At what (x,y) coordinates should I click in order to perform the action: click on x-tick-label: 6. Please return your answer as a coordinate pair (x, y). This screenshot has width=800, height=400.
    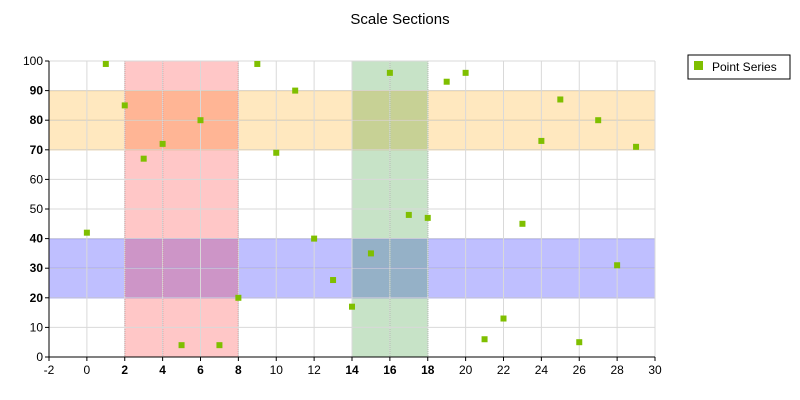
    Looking at the image, I should click on (200, 370).